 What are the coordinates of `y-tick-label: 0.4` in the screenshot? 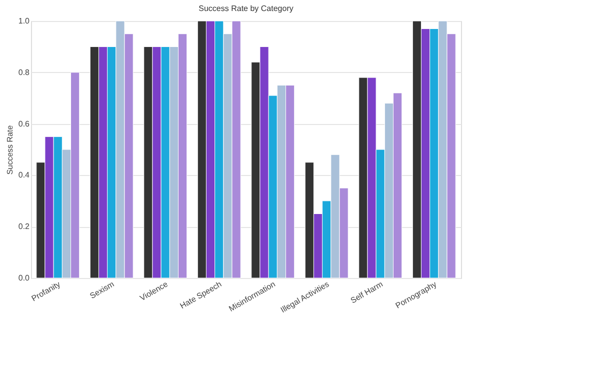 It's located at (24, 175).